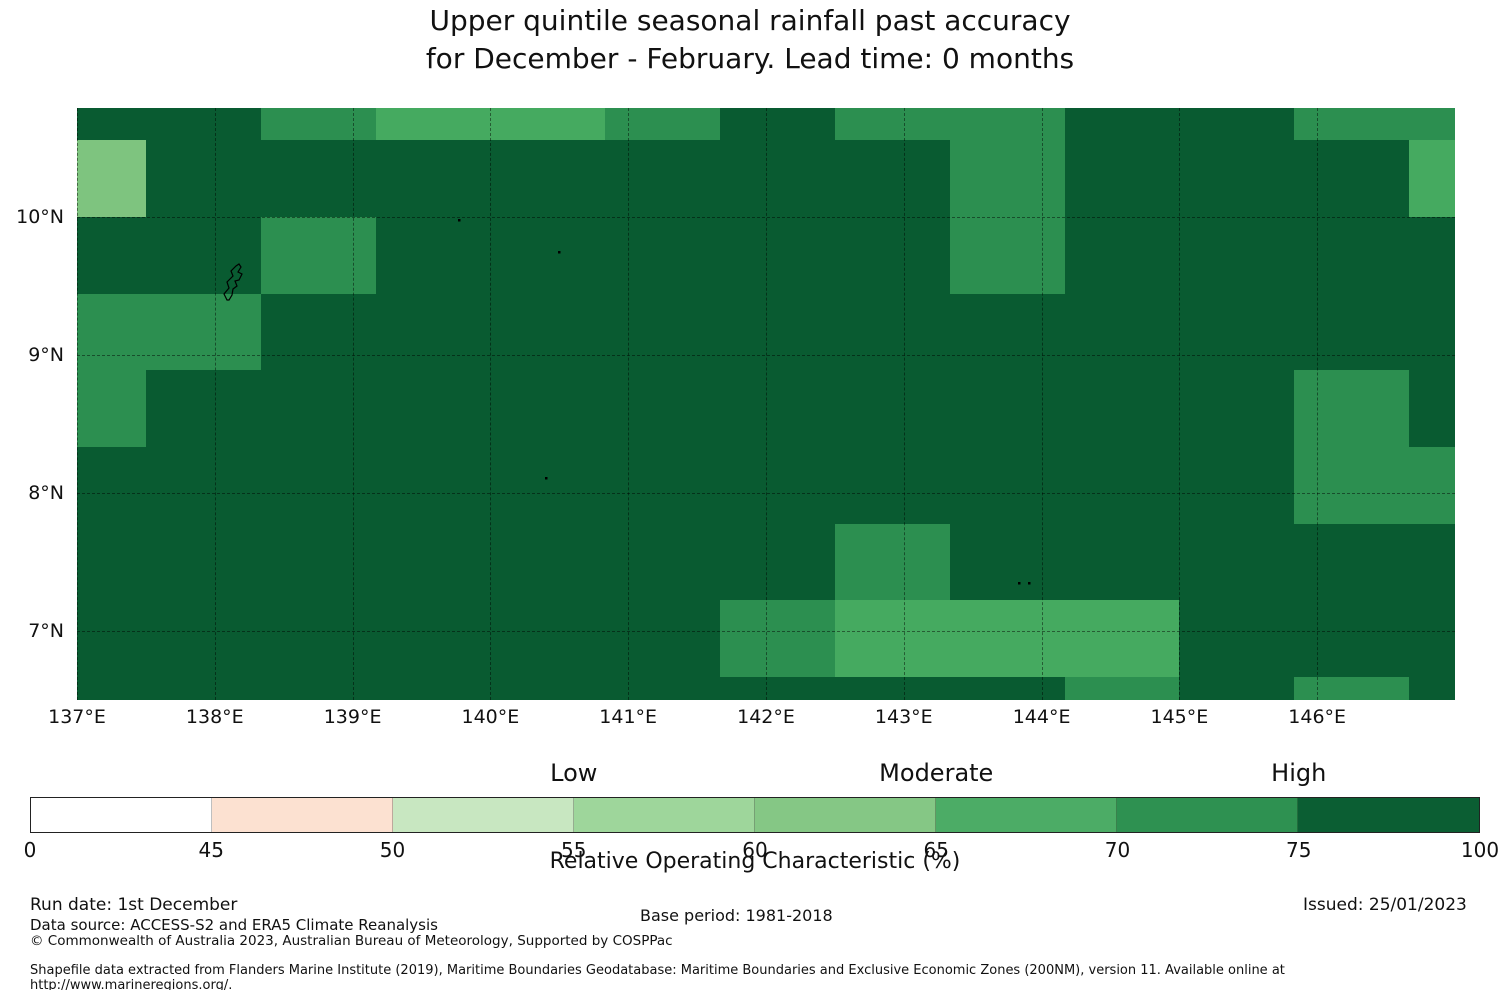 The image size is (1500, 990). I want to click on colorbar, so click(755, 815).